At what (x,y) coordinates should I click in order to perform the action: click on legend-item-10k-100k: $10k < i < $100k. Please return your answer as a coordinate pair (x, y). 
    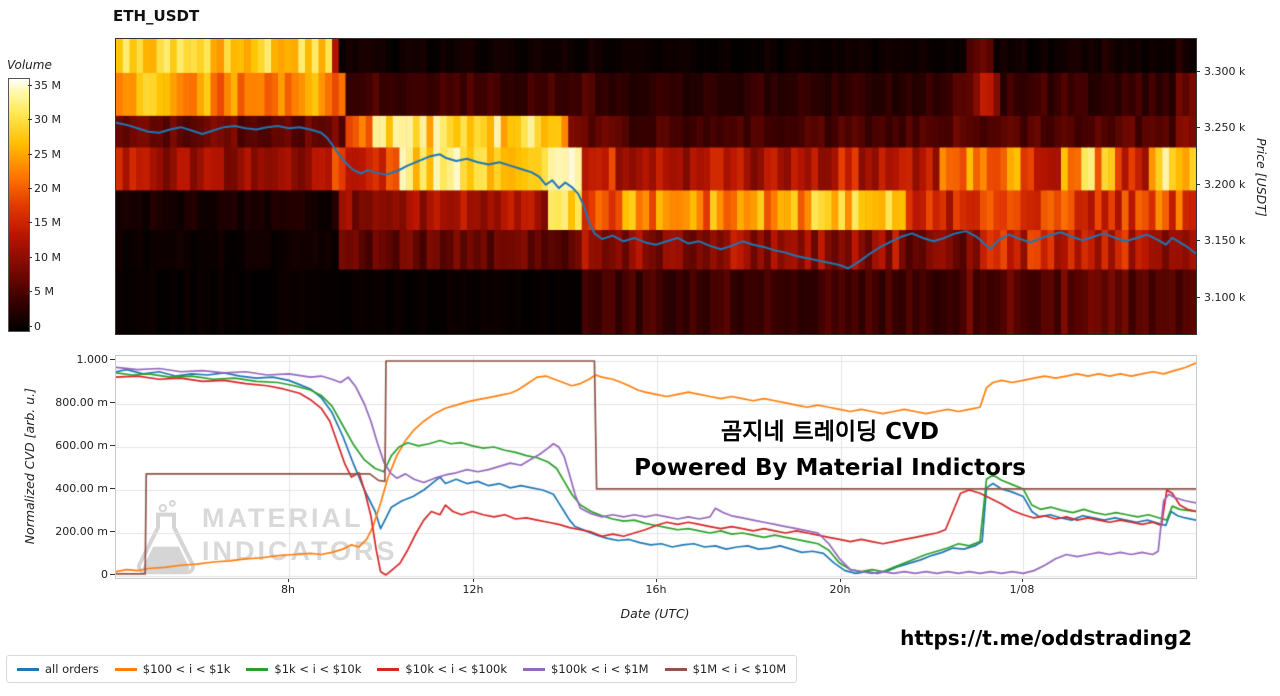
    Looking at the image, I should click on (442, 669).